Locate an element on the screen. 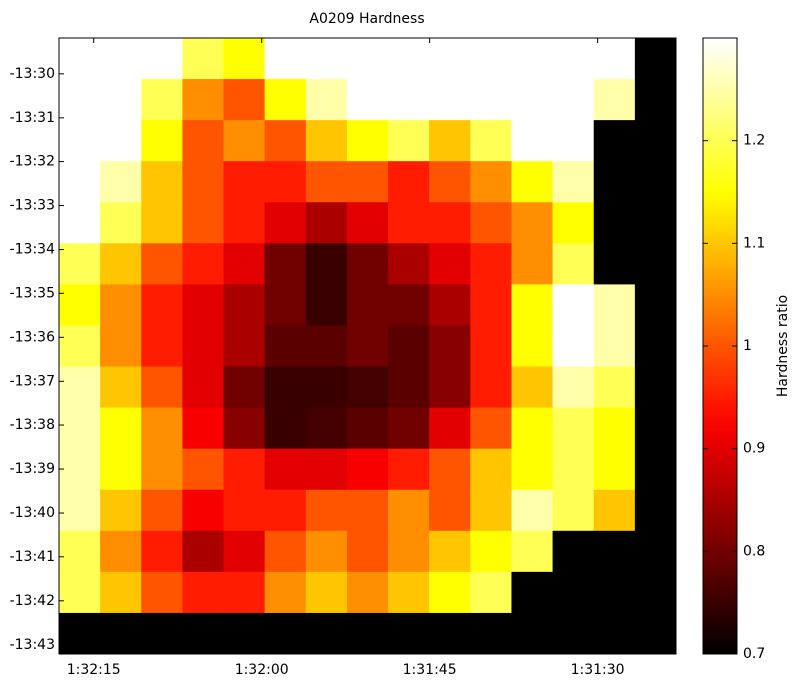 The image size is (800, 680). y-tick-label: -13:40 is located at coordinates (32, 513).